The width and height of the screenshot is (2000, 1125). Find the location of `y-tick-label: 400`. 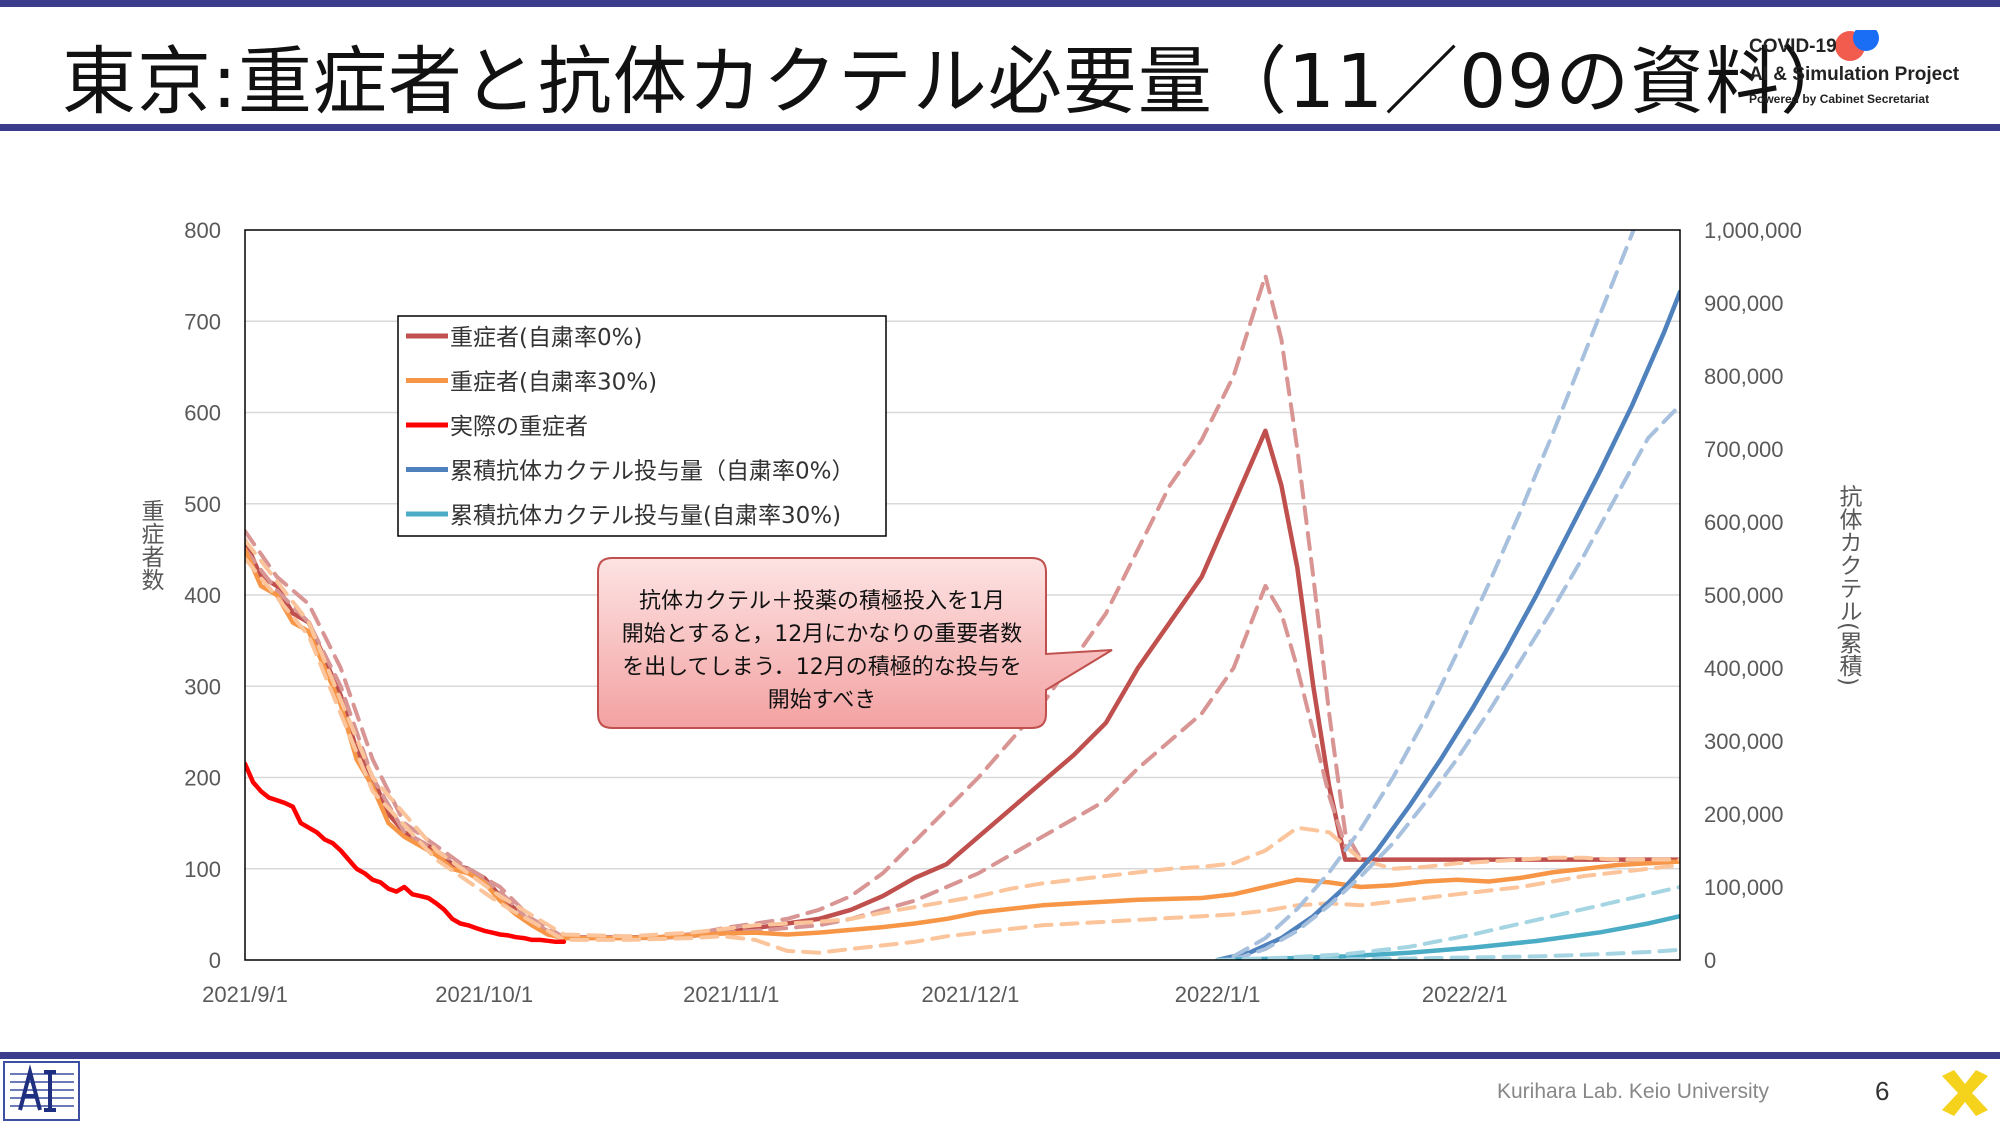

y-tick-label: 400 is located at coordinates (202, 595).